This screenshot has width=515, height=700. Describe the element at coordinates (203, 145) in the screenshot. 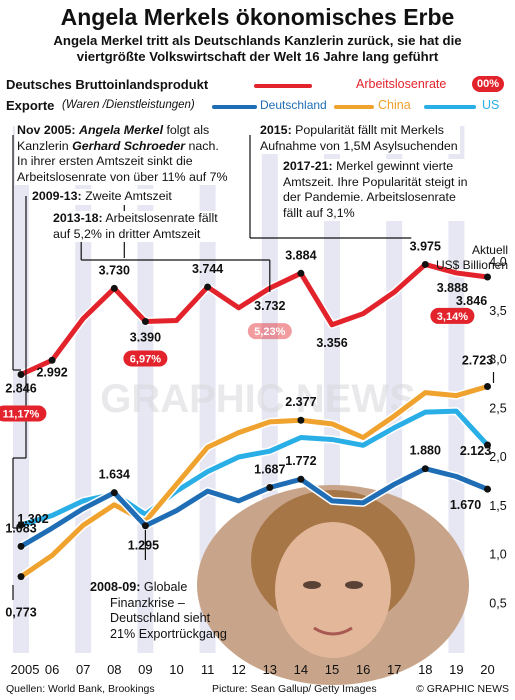

I see `note-2005-line2c: nach.` at that location.